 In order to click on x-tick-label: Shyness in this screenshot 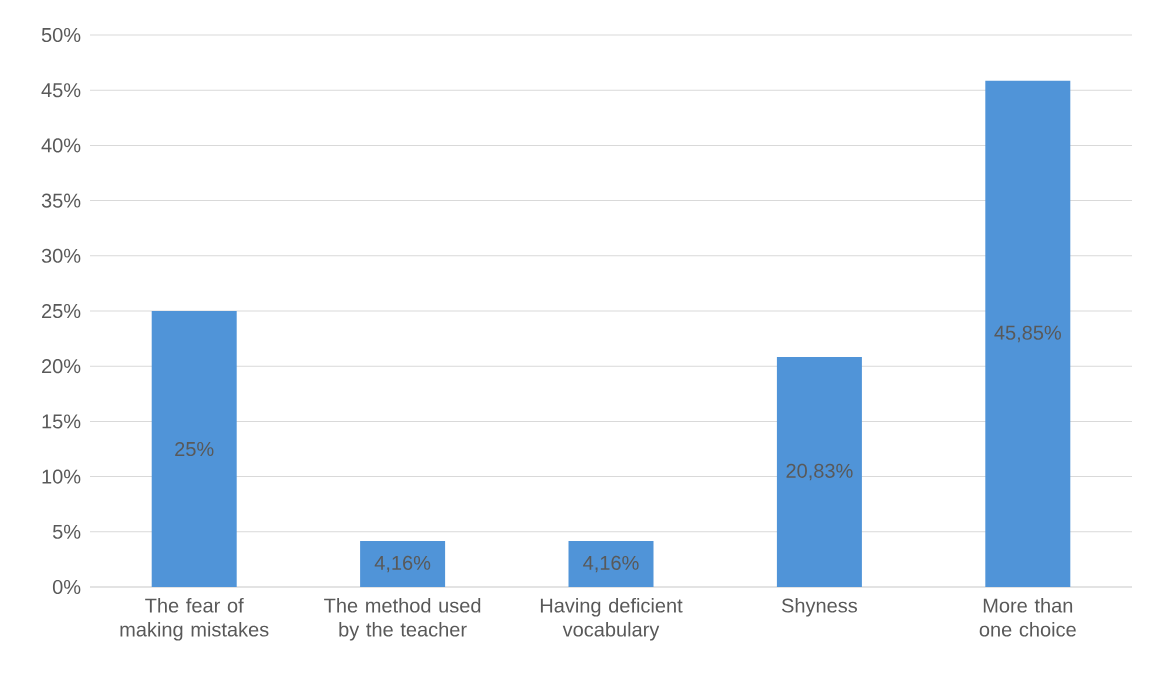, I will do `click(819, 607)`.